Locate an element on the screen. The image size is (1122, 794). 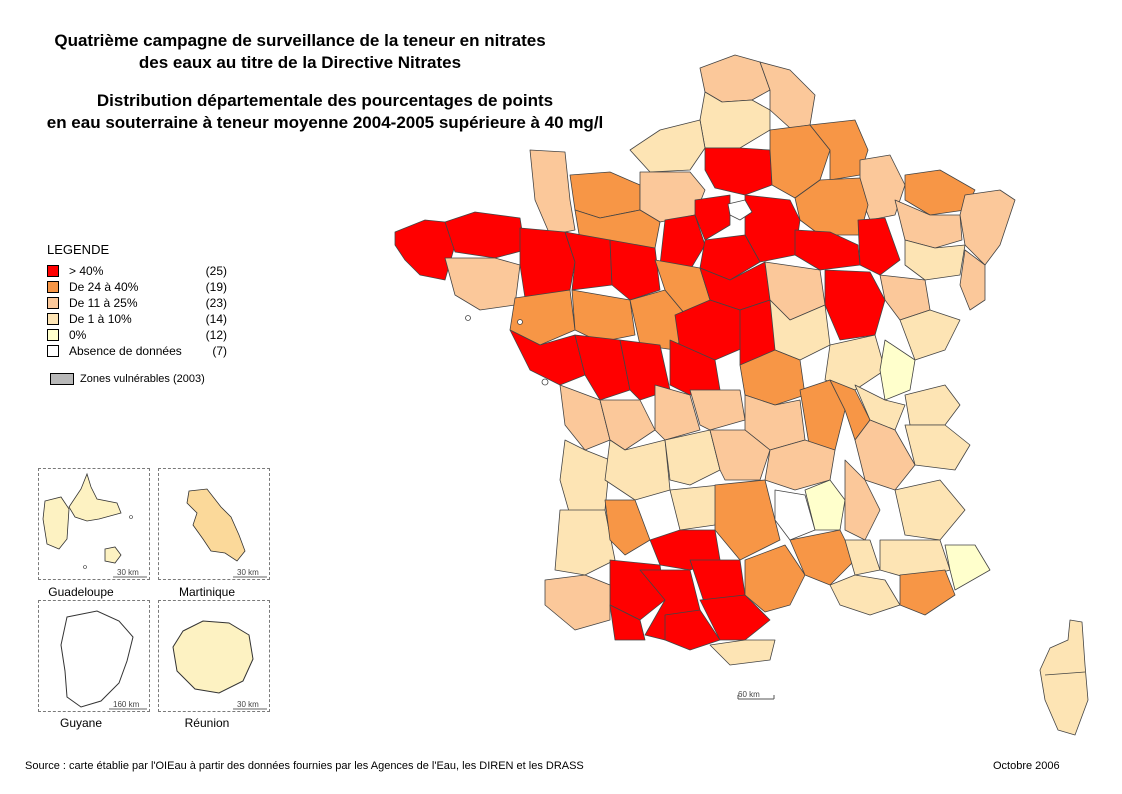
dept-essonne is located at coordinates (730, 257).